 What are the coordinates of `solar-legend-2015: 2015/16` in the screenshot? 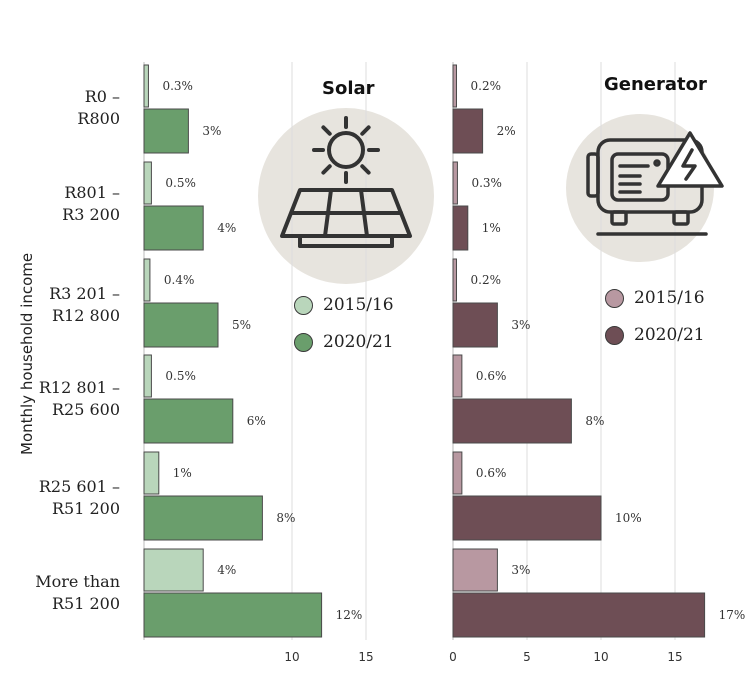 It's located at (344, 305).